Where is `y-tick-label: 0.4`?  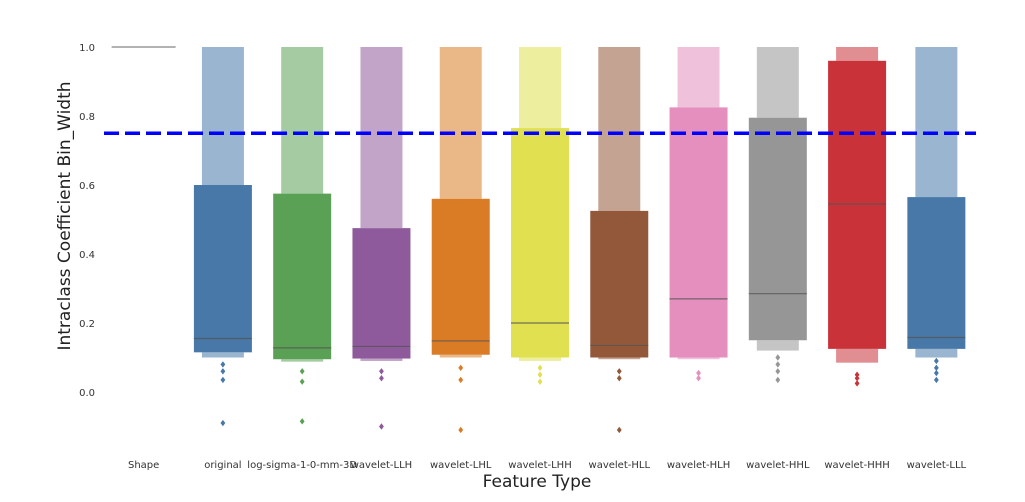
y-tick-label: 0.4 is located at coordinates (87, 255).